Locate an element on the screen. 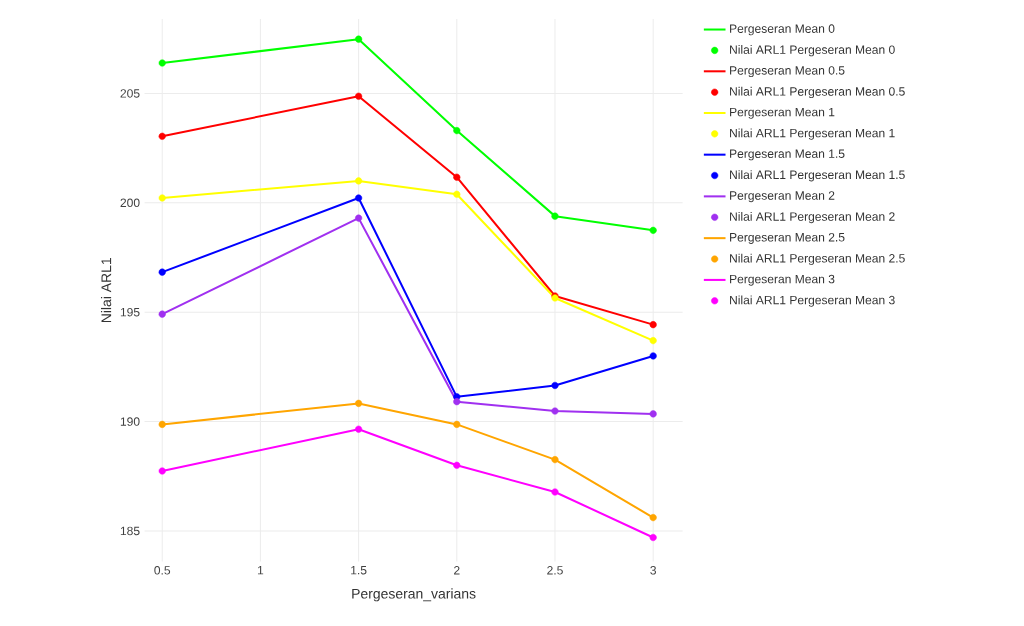 Image resolution: width=1024 pixels, height=626 pixels. x-tick-label: 0.5 is located at coordinates (162, 570).